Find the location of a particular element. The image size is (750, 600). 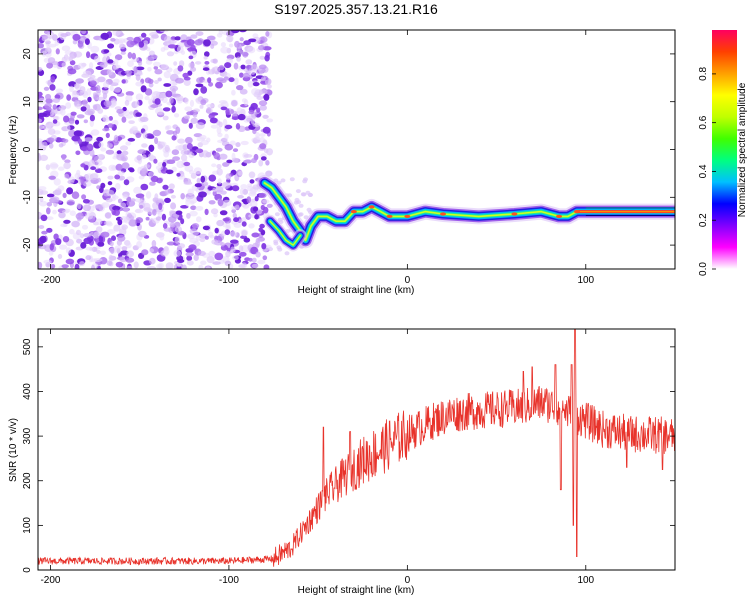

x-tick-label: -200 is located at coordinates (50, 580).